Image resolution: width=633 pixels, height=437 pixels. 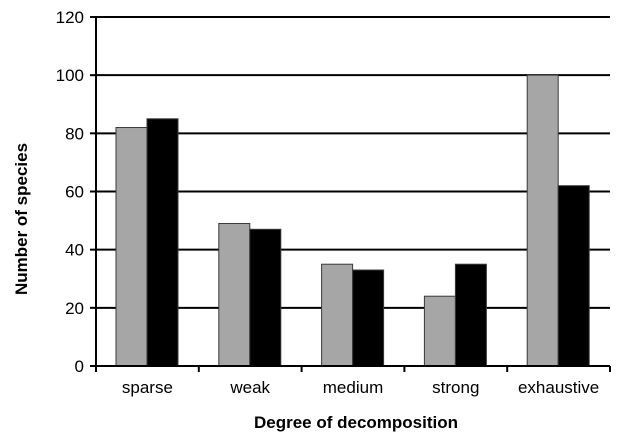 I want to click on y-tick-label: 0, so click(x=79, y=366).